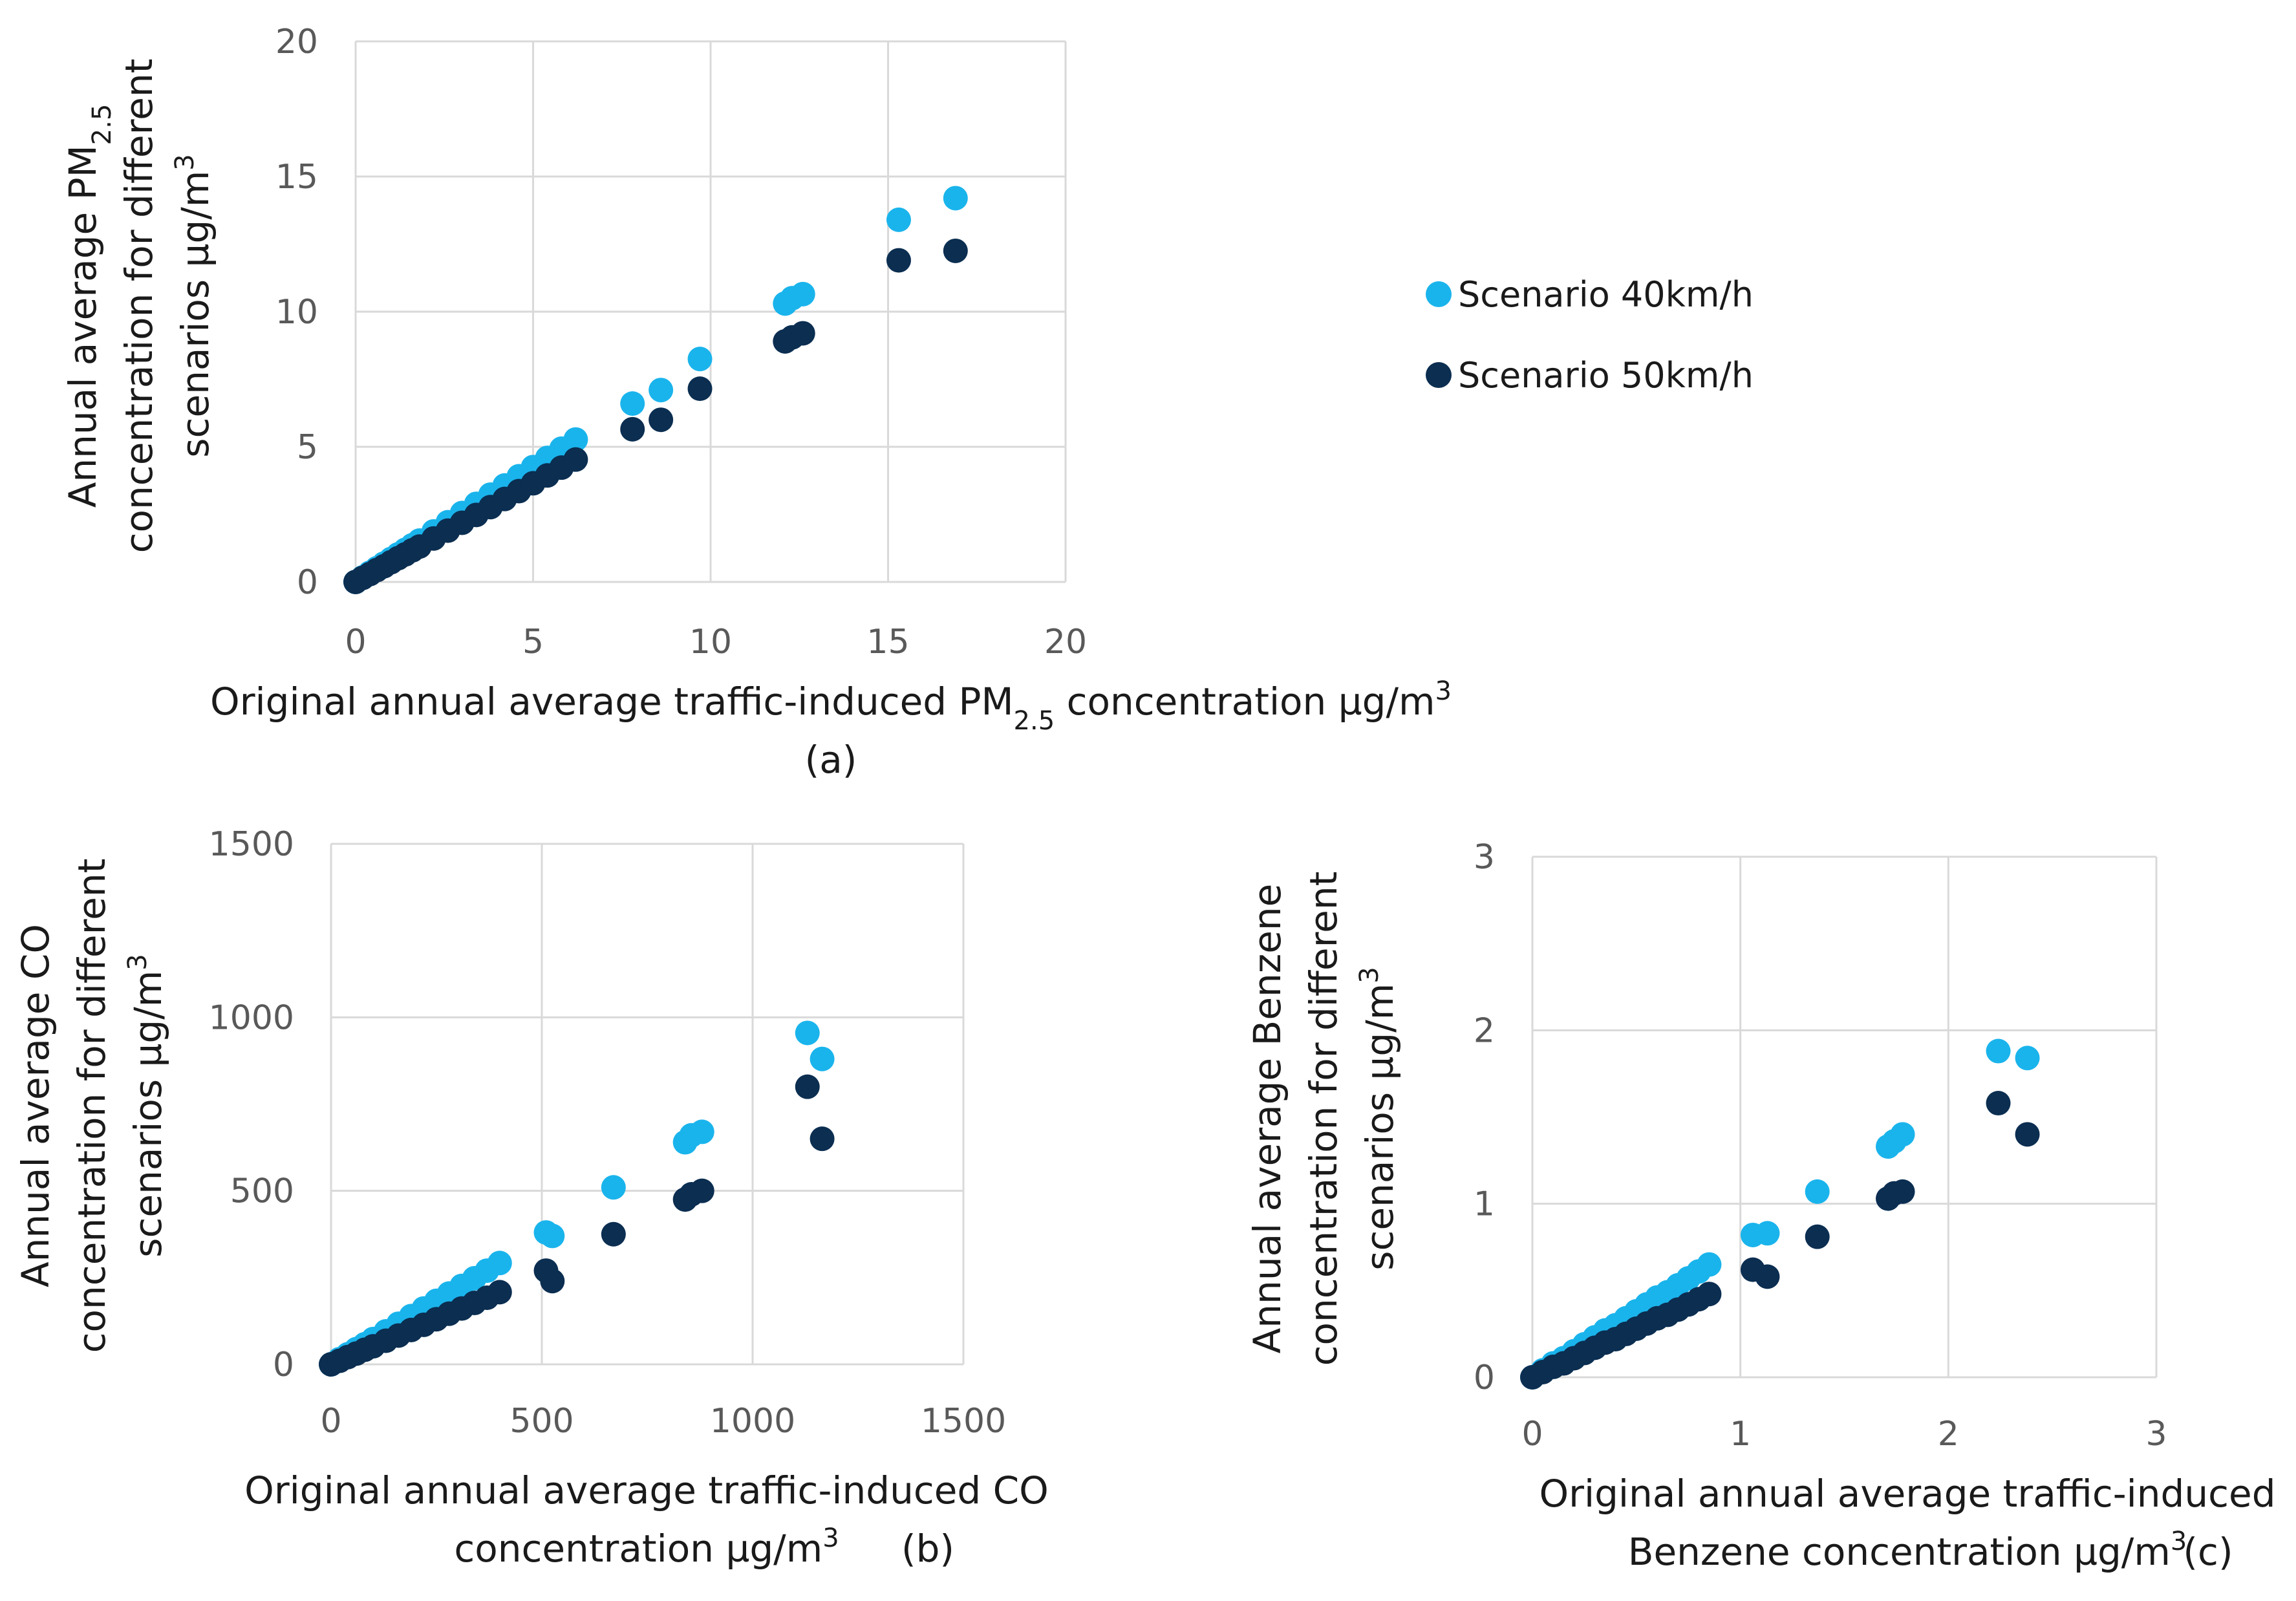 Image resolution: width=2296 pixels, height=1601 pixels. I want to click on y-axis-label: Annual average PM2.5, so click(89, 306).